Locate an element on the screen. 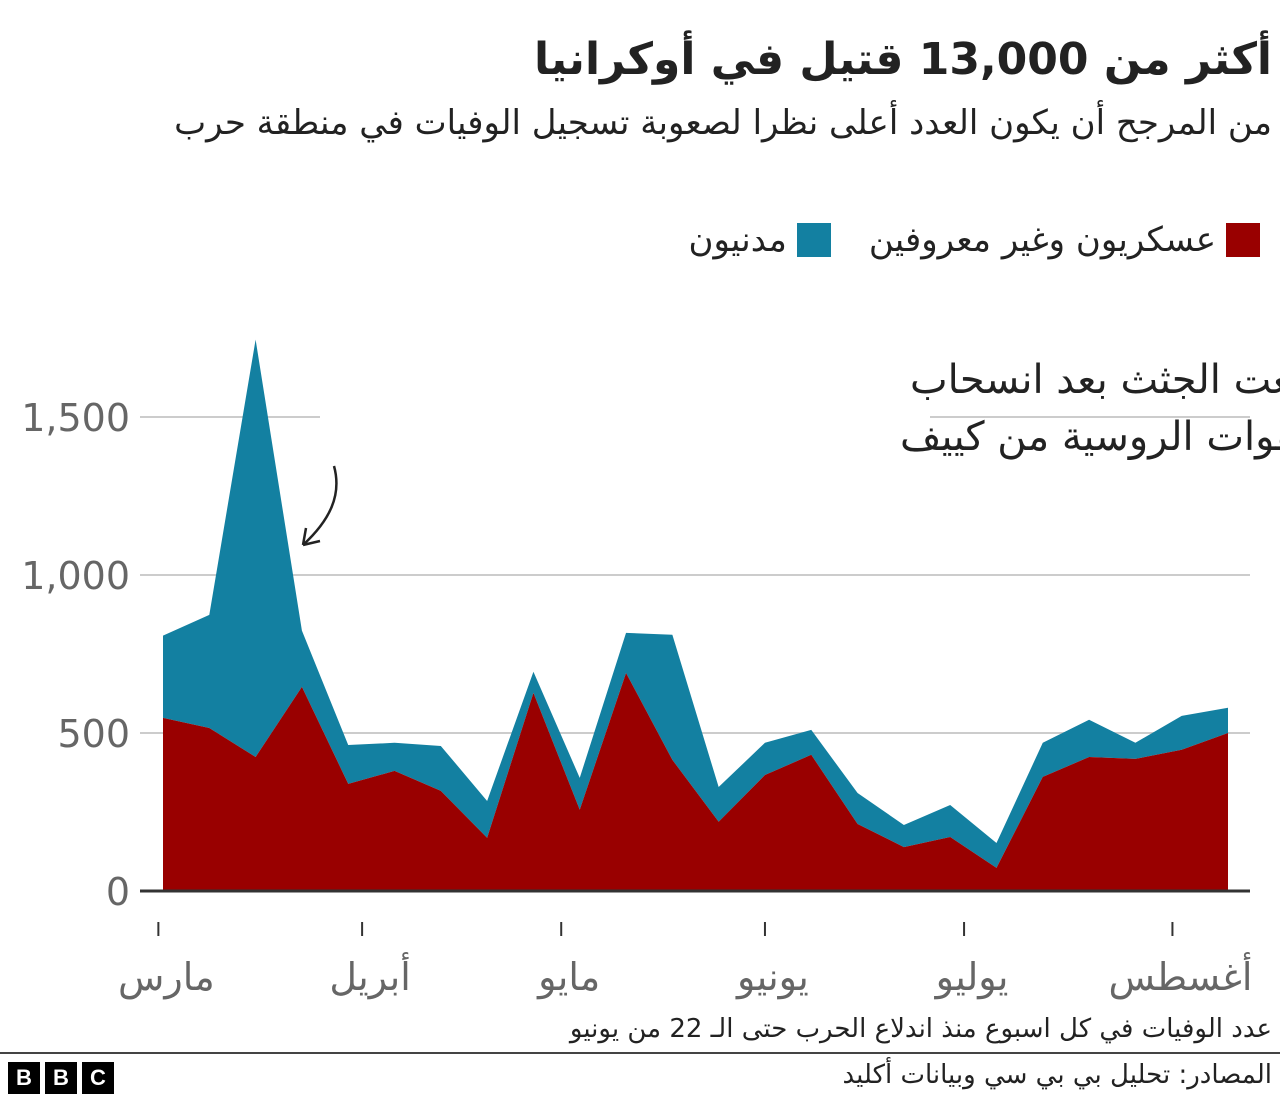 The height and width of the screenshot is (1100, 1280). annotation-text: استرجعت الجثث بعد انسحاب is located at coordinates (1095, 380).